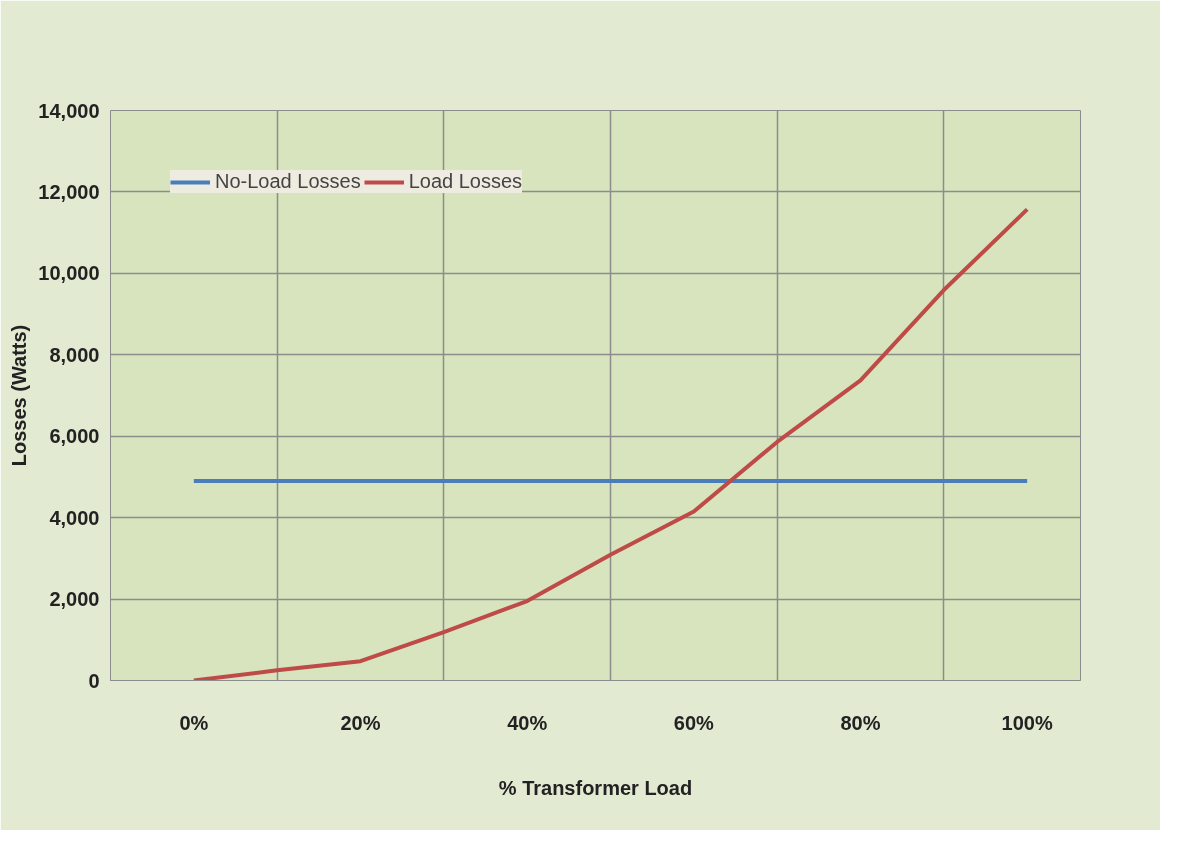  What do you see at coordinates (74, 436) in the screenshot?
I see `y-tick-label: 6,000` at bounding box center [74, 436].